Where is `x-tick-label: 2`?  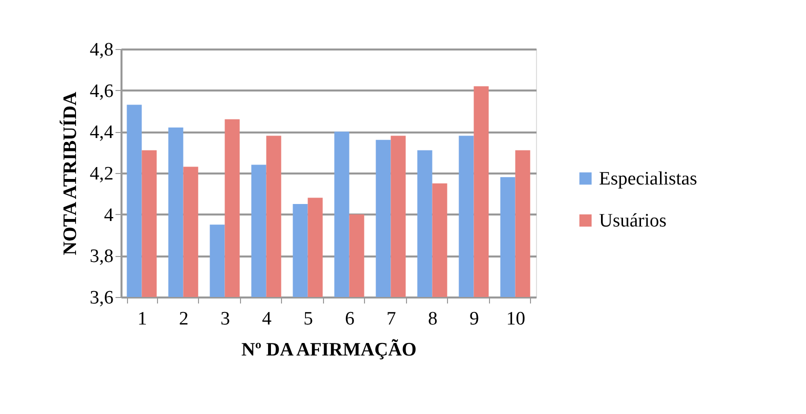
x-tick-label: 2 is located at coordinates (183, 319).